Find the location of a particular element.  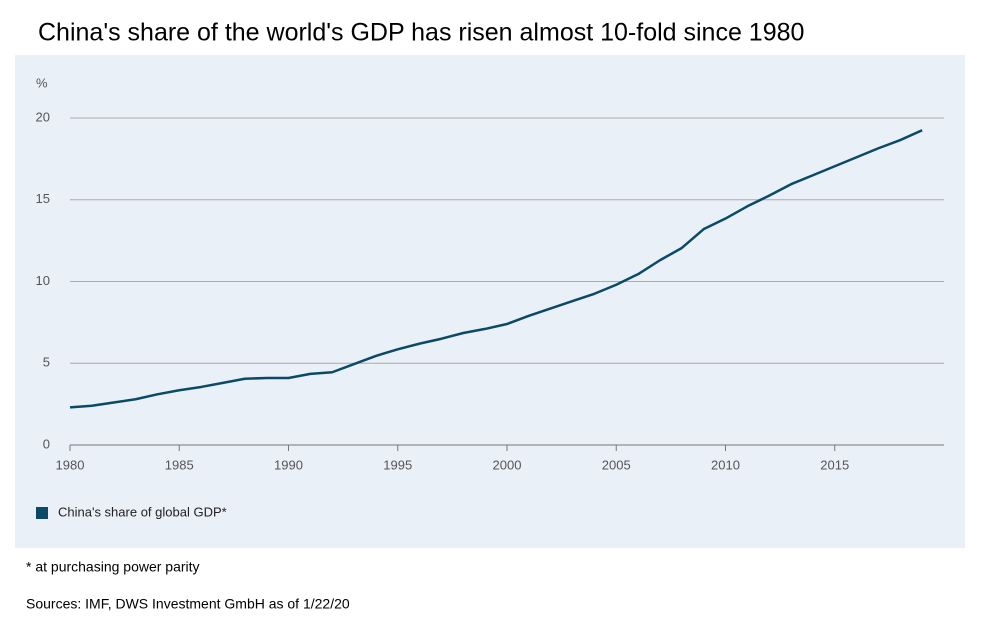

legend-label: China's share of global GDP* is located at coordinates (142, 511).